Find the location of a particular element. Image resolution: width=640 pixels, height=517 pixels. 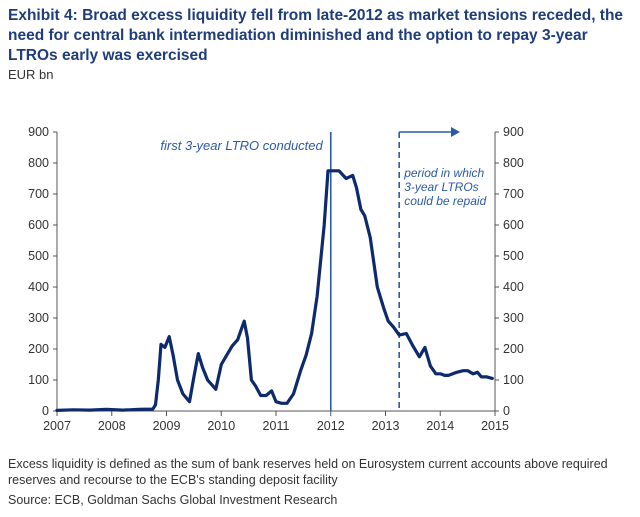

repay-arrow-head is located at coordinates (455, 132).